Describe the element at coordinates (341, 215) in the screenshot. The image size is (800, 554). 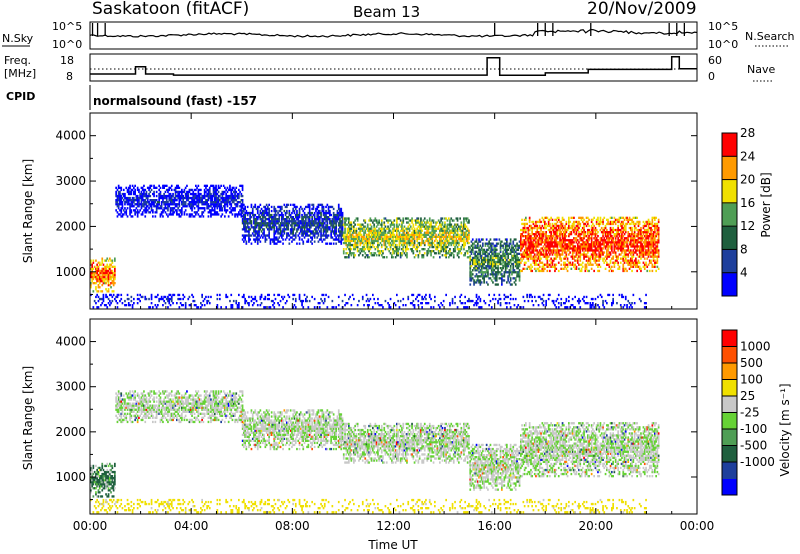
I see `power-cell-1987` at that location.